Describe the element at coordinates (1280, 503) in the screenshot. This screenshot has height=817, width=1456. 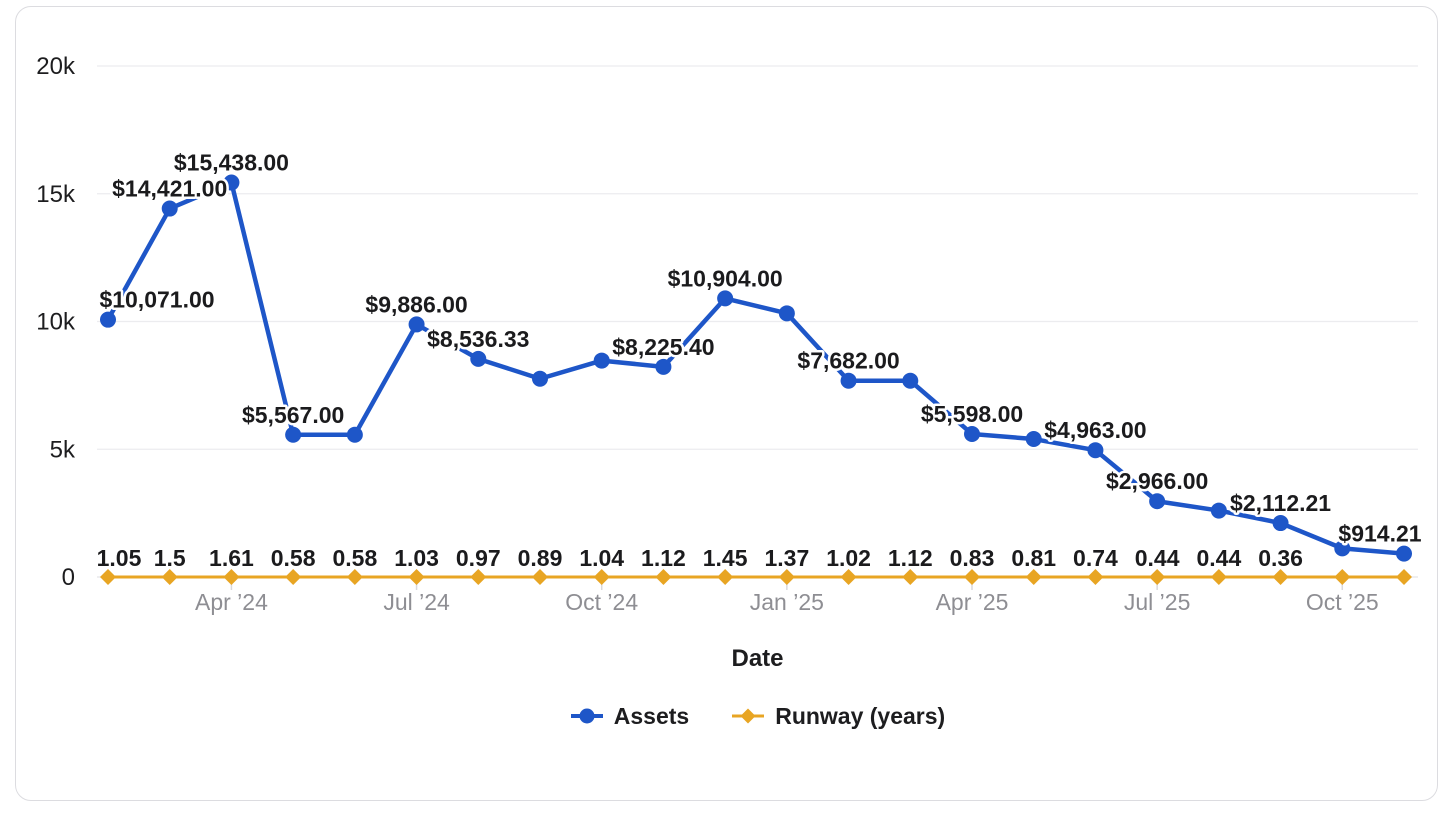
I see `assets-data-label: $2,112.21` at that location.